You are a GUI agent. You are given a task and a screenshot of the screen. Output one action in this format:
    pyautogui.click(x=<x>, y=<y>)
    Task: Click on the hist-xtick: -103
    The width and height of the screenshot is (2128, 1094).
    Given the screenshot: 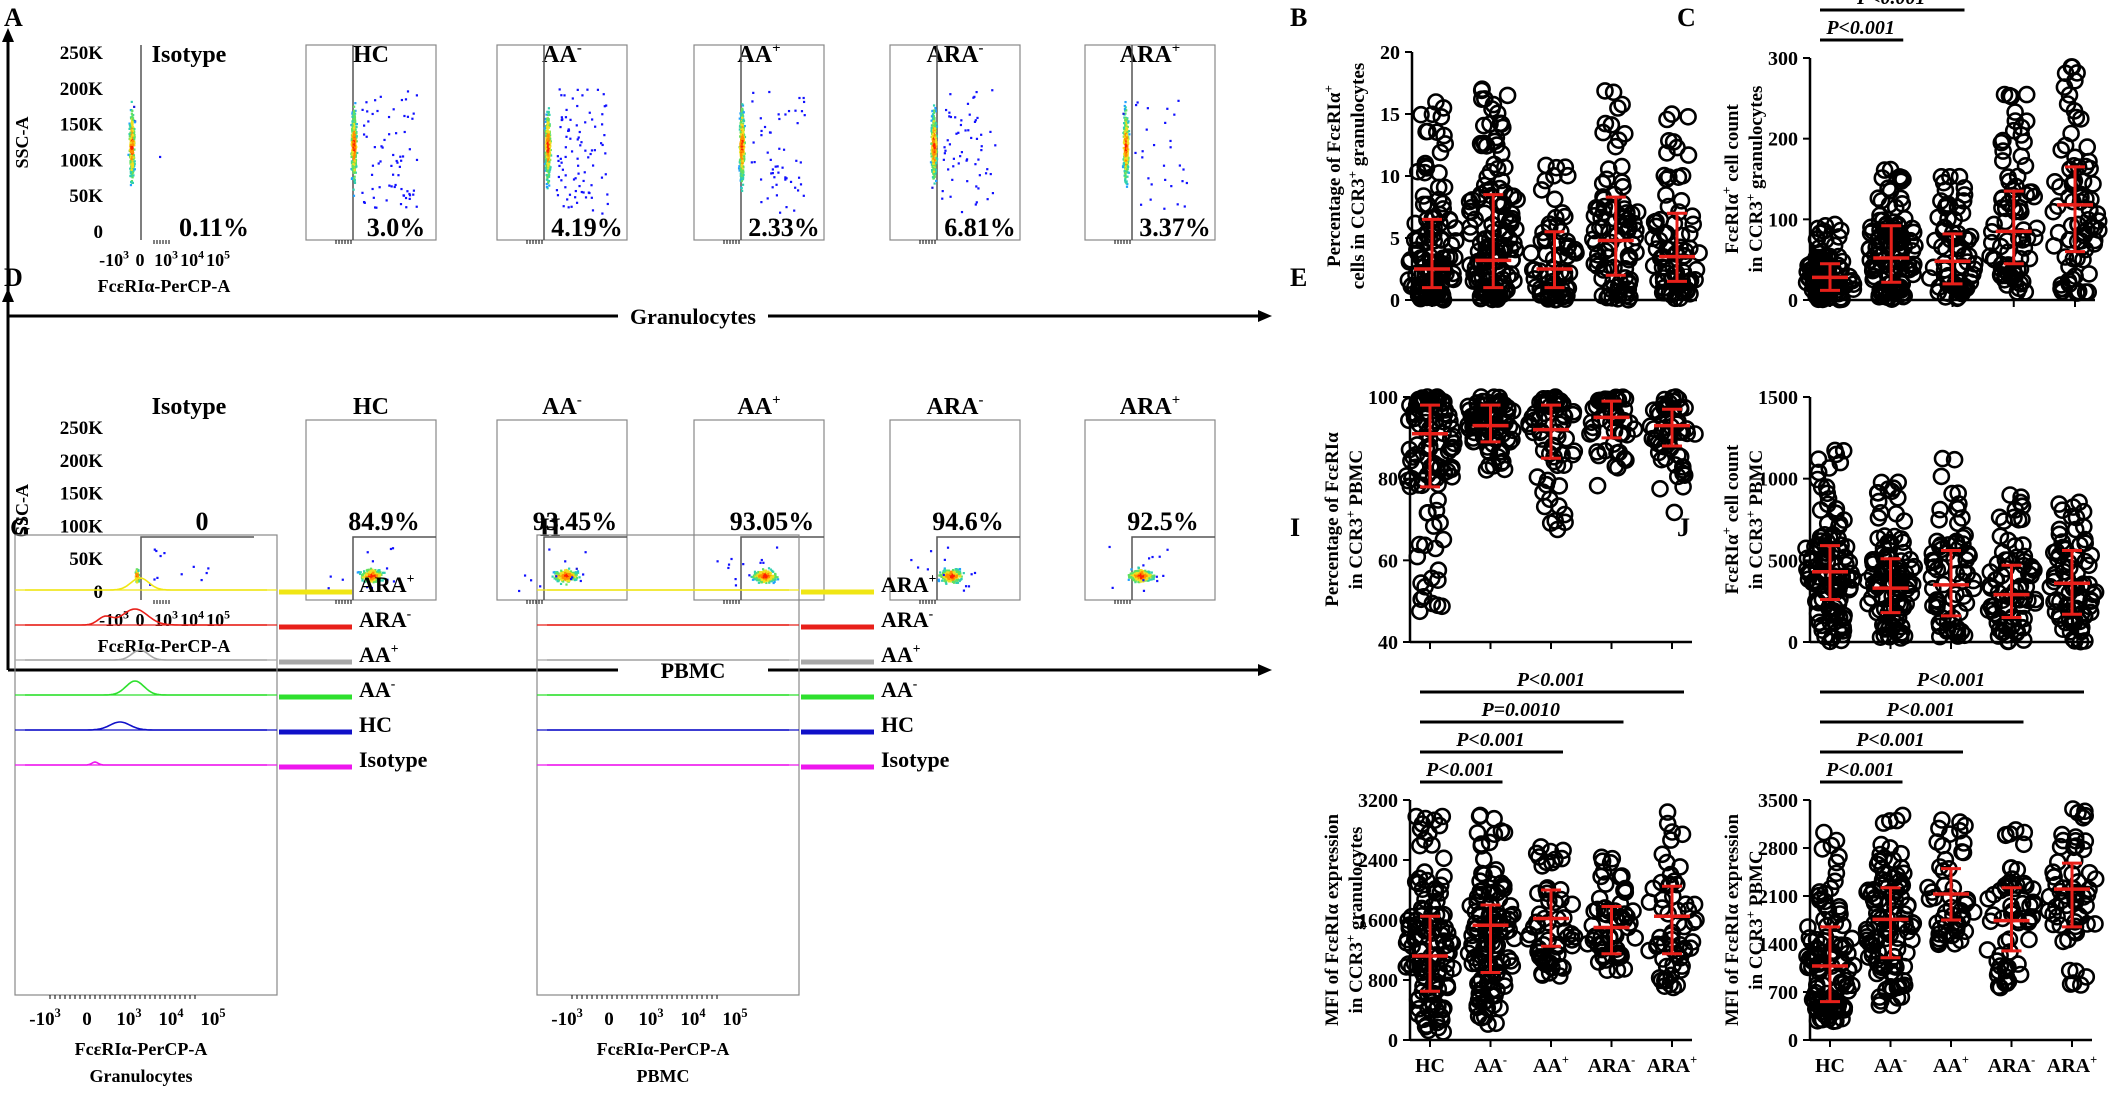 What is the action you would take?
    pyautogui.click(x=45, y=1018)
    